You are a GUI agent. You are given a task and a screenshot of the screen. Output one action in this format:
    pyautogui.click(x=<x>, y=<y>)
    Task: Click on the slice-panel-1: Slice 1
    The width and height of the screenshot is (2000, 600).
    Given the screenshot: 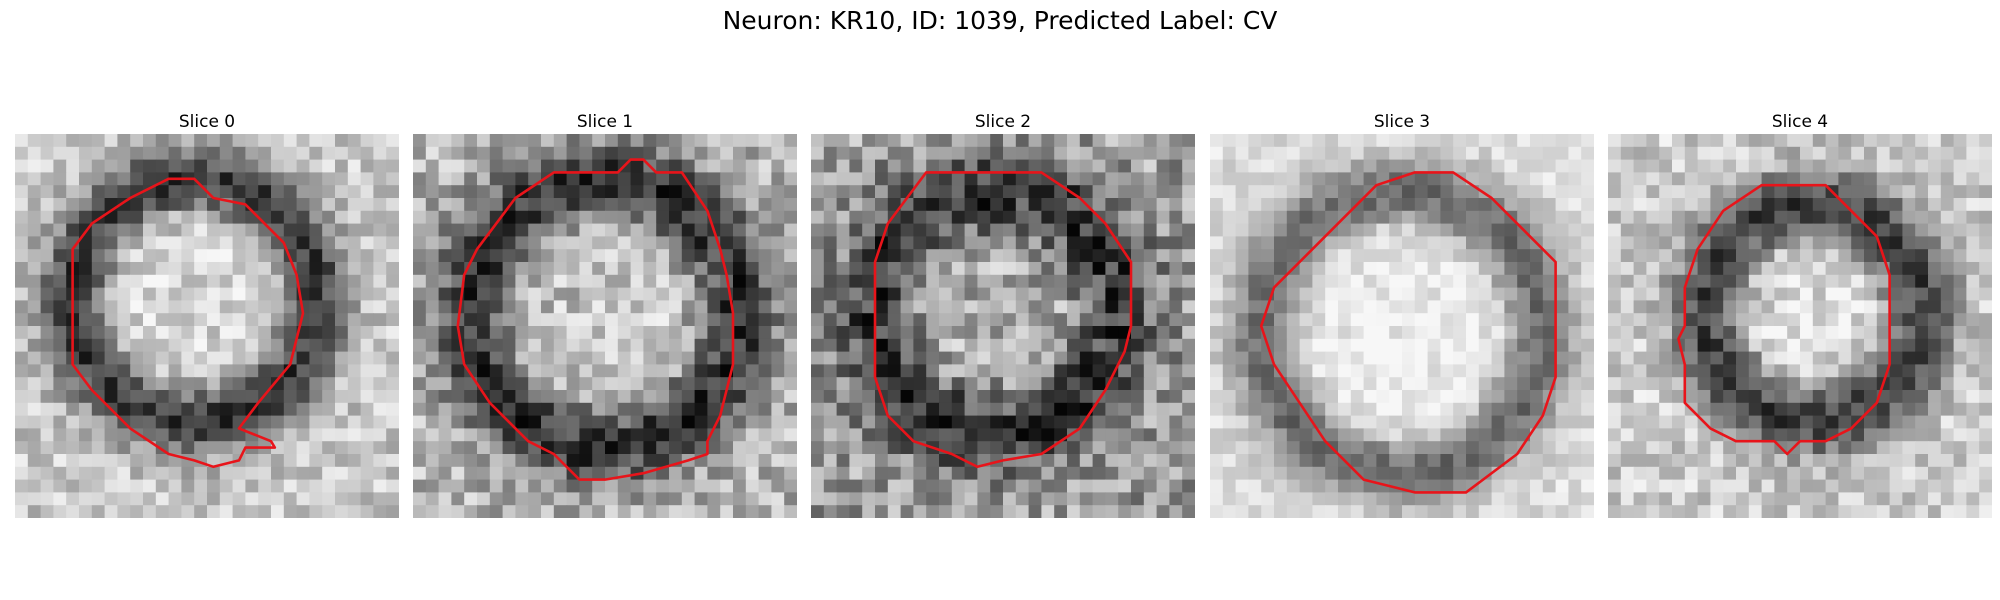 What is the action you would take?
    pyautogui.click(x=605, y=314)
    